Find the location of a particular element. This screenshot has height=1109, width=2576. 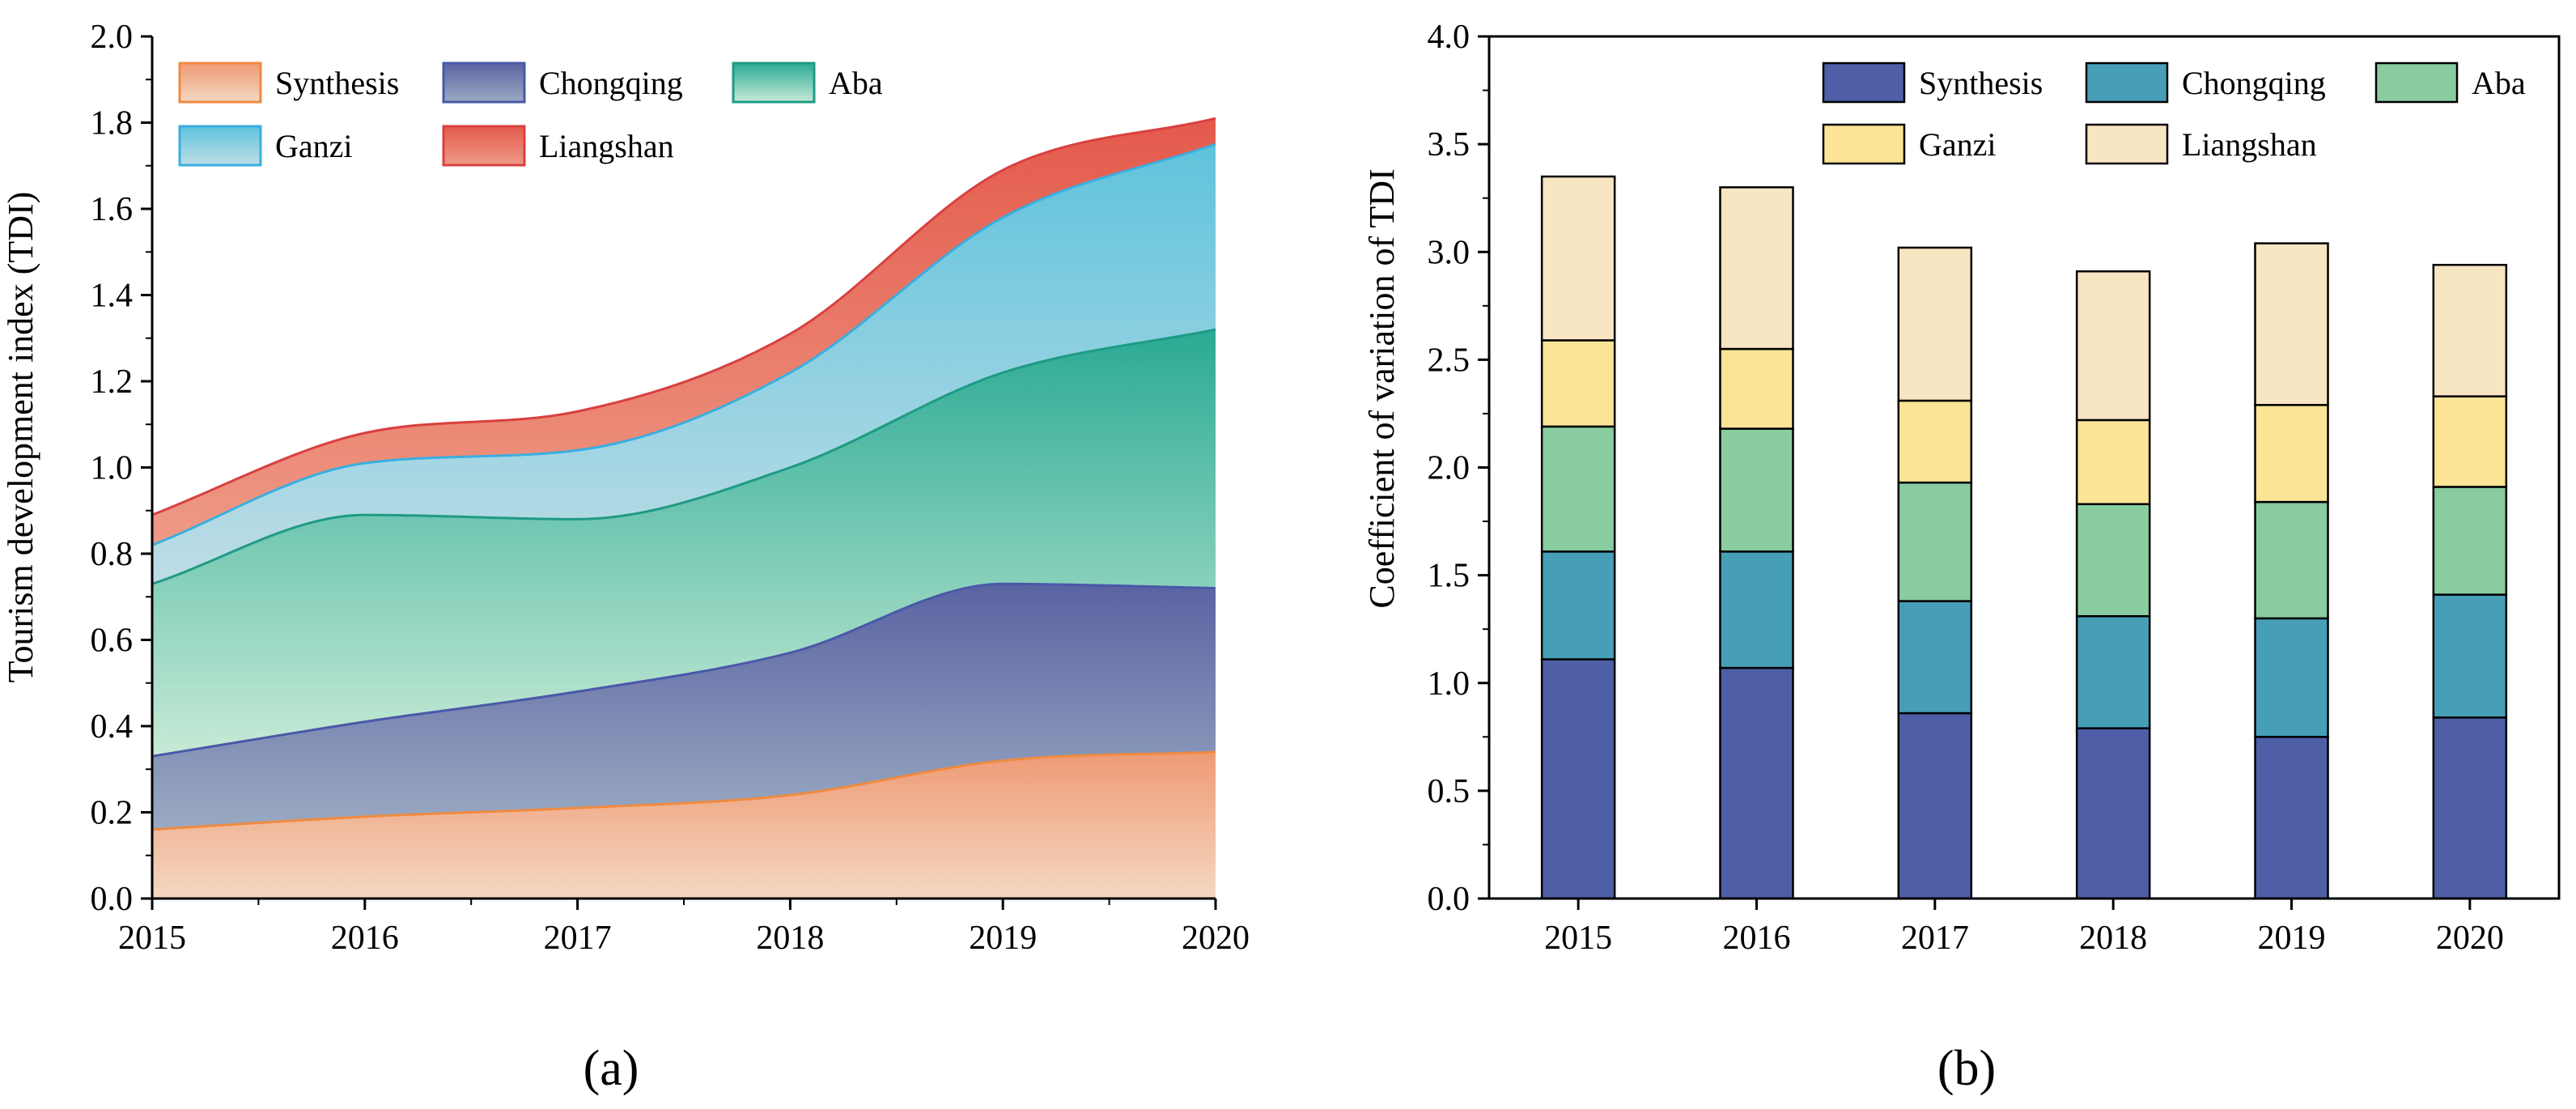

panel-a-x-tick-label: 2019 is located at coordinates (1003, 938).